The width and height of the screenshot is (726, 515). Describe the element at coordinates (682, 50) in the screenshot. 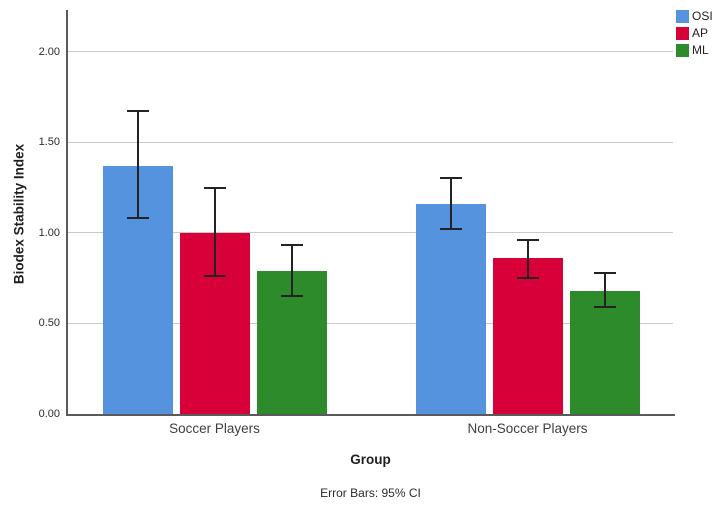

I see `legend-swatch-ml` at that location.